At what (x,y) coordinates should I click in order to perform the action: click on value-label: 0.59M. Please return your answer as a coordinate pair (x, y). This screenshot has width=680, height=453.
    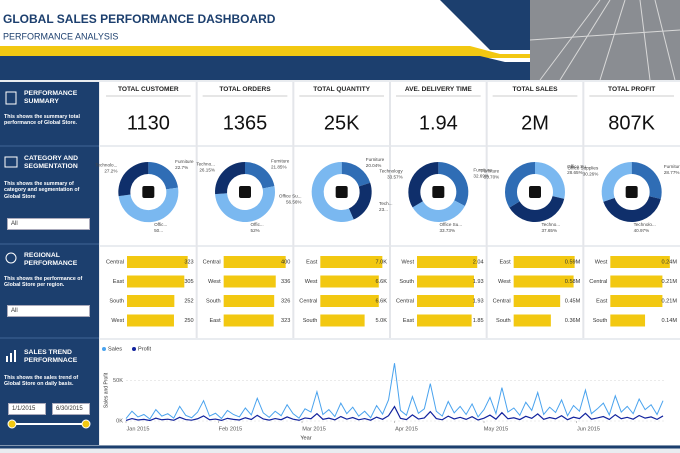
    Looking at the image, I should click on (573, 262).